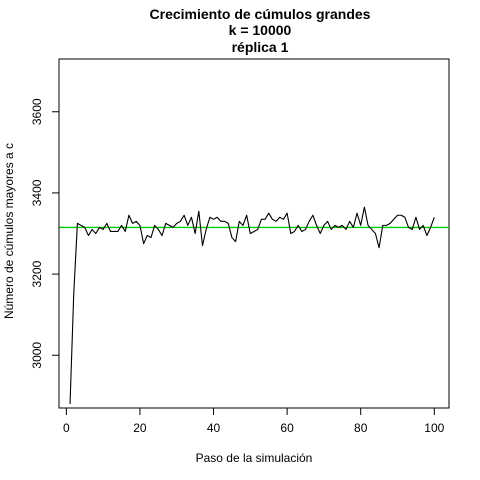  I want to click on y-tick-label: 3600, so click(37, 111).